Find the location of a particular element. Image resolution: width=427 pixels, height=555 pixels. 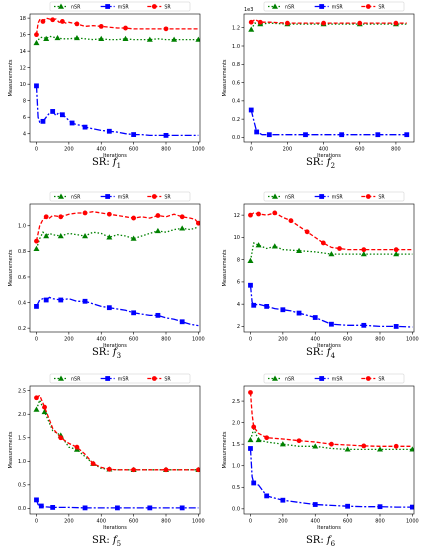

y-tick-label: 0.8 is located at coordinates (236, 65).